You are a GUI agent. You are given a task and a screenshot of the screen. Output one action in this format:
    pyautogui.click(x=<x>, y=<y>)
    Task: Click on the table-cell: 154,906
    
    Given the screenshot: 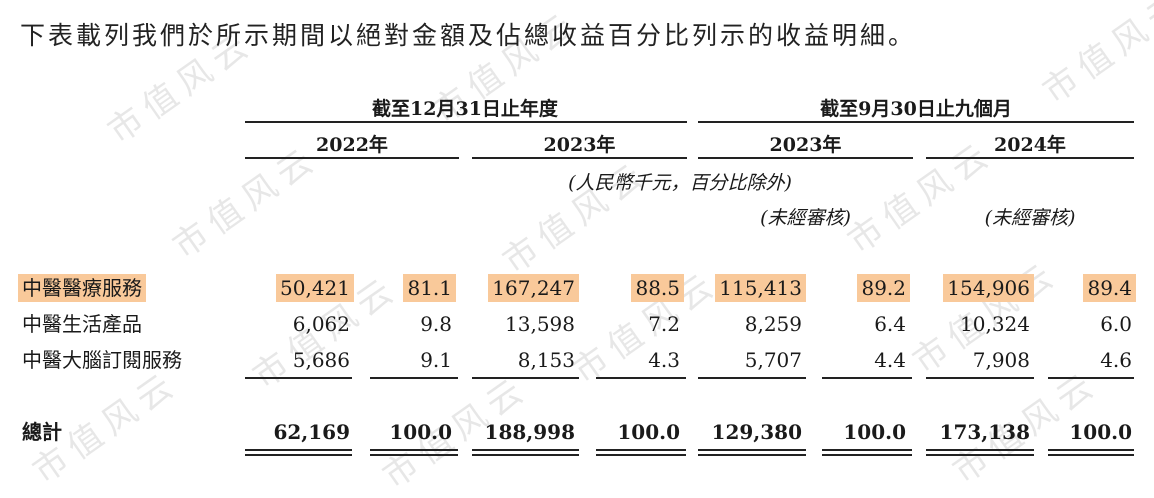 What is the action you would take?
    pyautogui.click(x=988, y=288)
    